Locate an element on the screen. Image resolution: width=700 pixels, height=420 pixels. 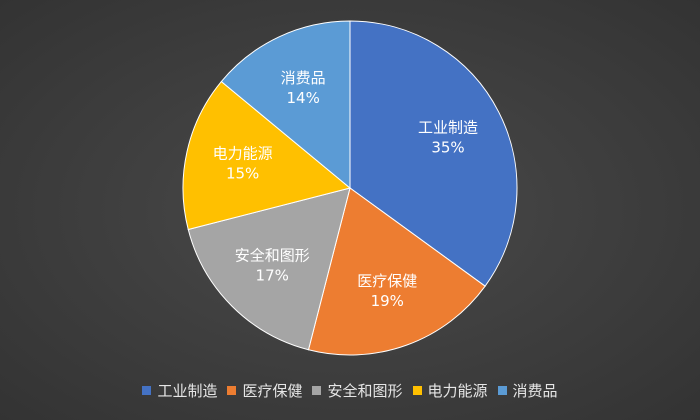
slice-value-label: 19% is located at coordinates (387, 301).